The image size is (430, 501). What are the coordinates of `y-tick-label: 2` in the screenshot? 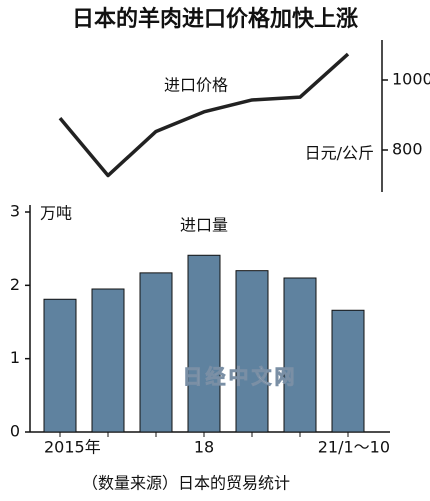 It's located at (15, 284).